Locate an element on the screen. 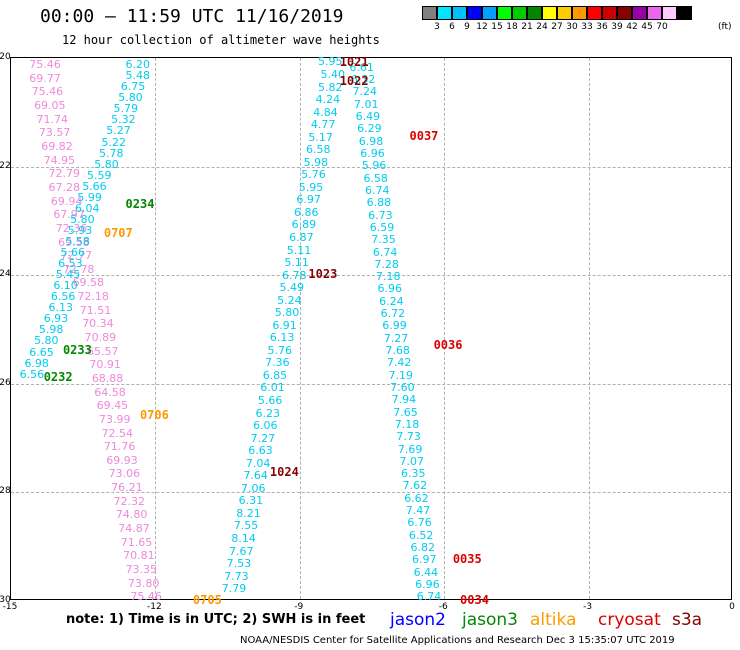 This screenshot has height=650, width=740. wave-height-value: 5.11 is located at coordinates (299, 250).